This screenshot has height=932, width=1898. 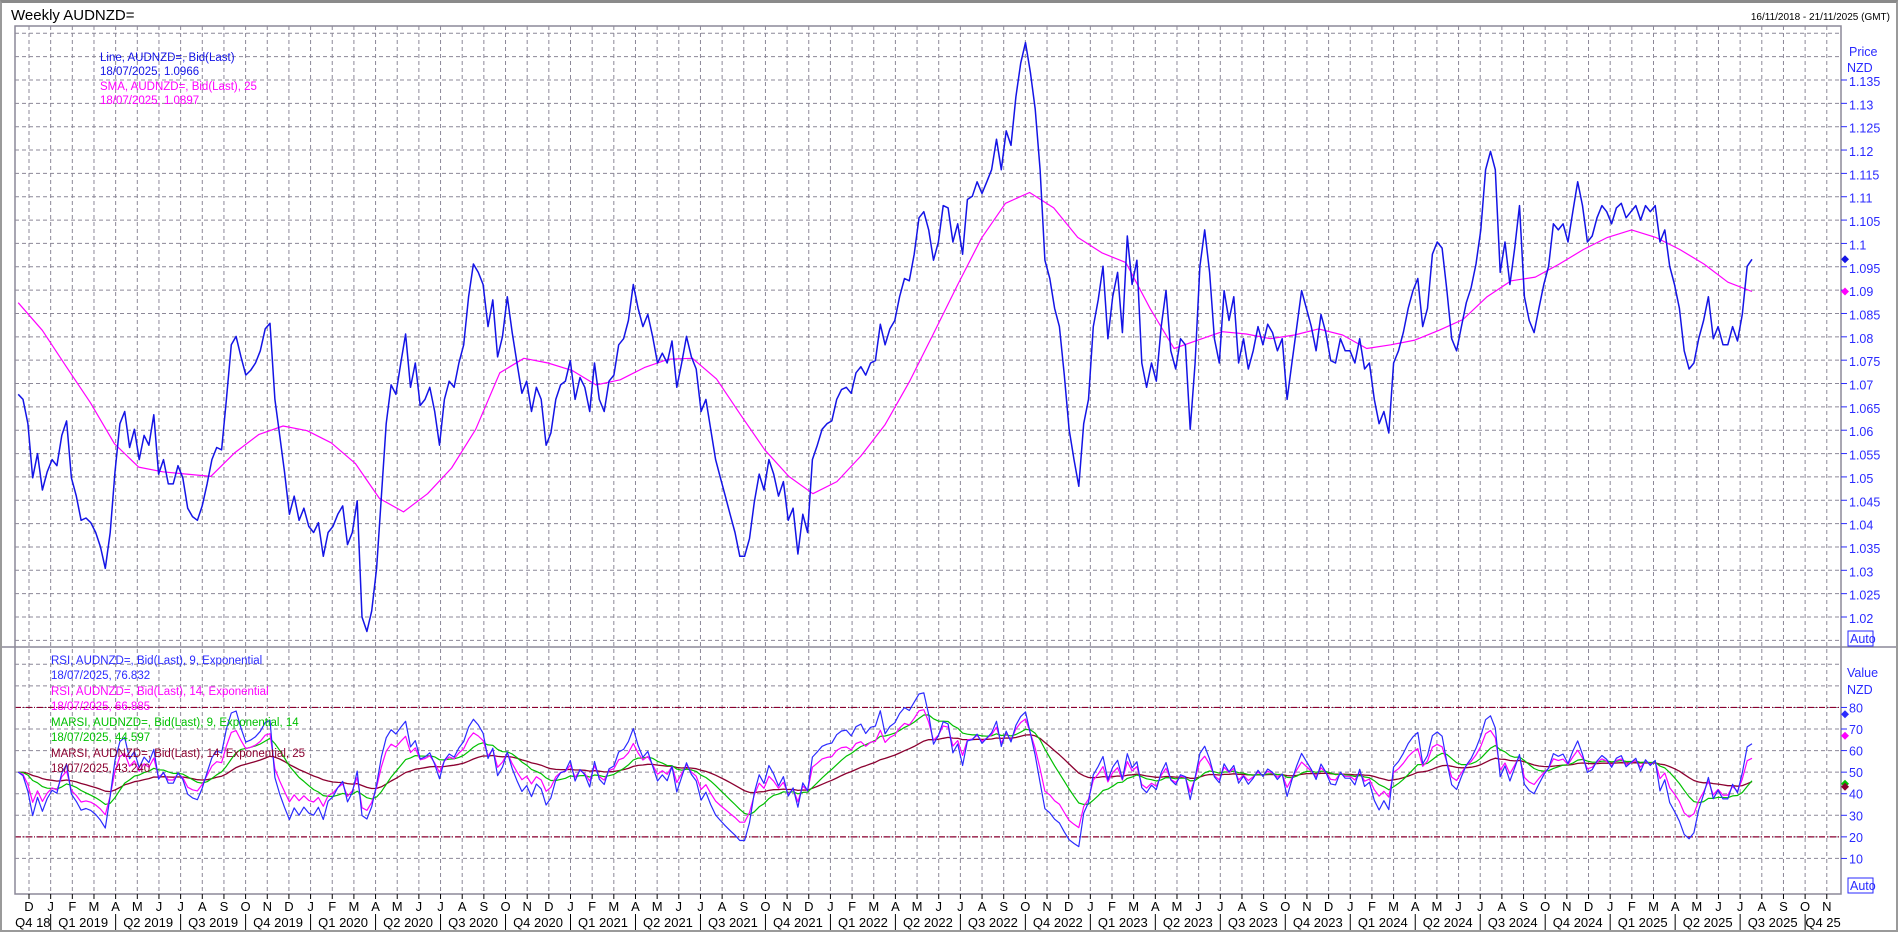 I want to click on quarter-label: Q2 2024, so click(x=1448, y=922).